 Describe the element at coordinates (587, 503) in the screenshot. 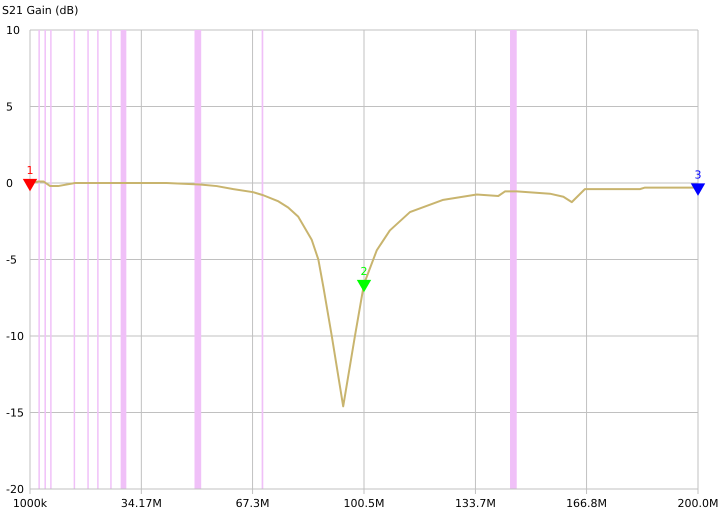

I see `x-tick-label: 166.8M` at that location.